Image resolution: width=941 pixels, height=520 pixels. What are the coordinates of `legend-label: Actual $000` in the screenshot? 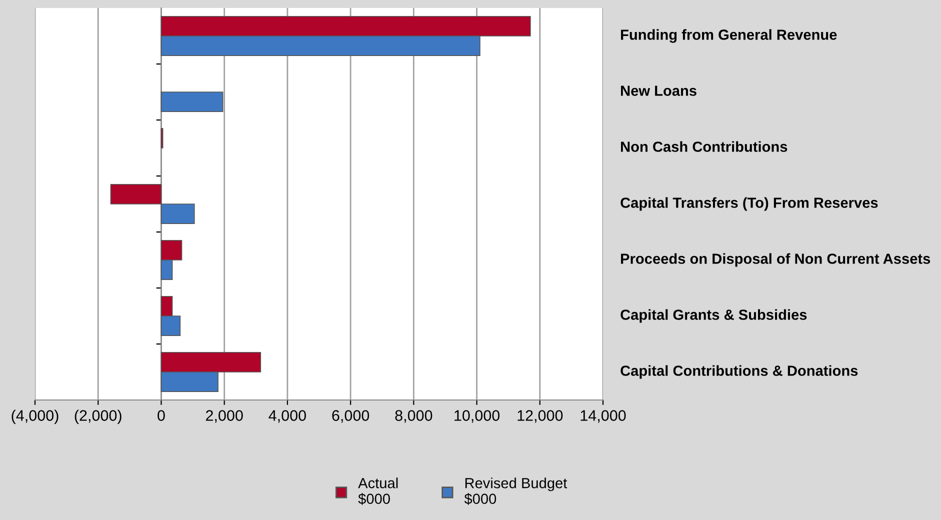 It's located at (378, 491).